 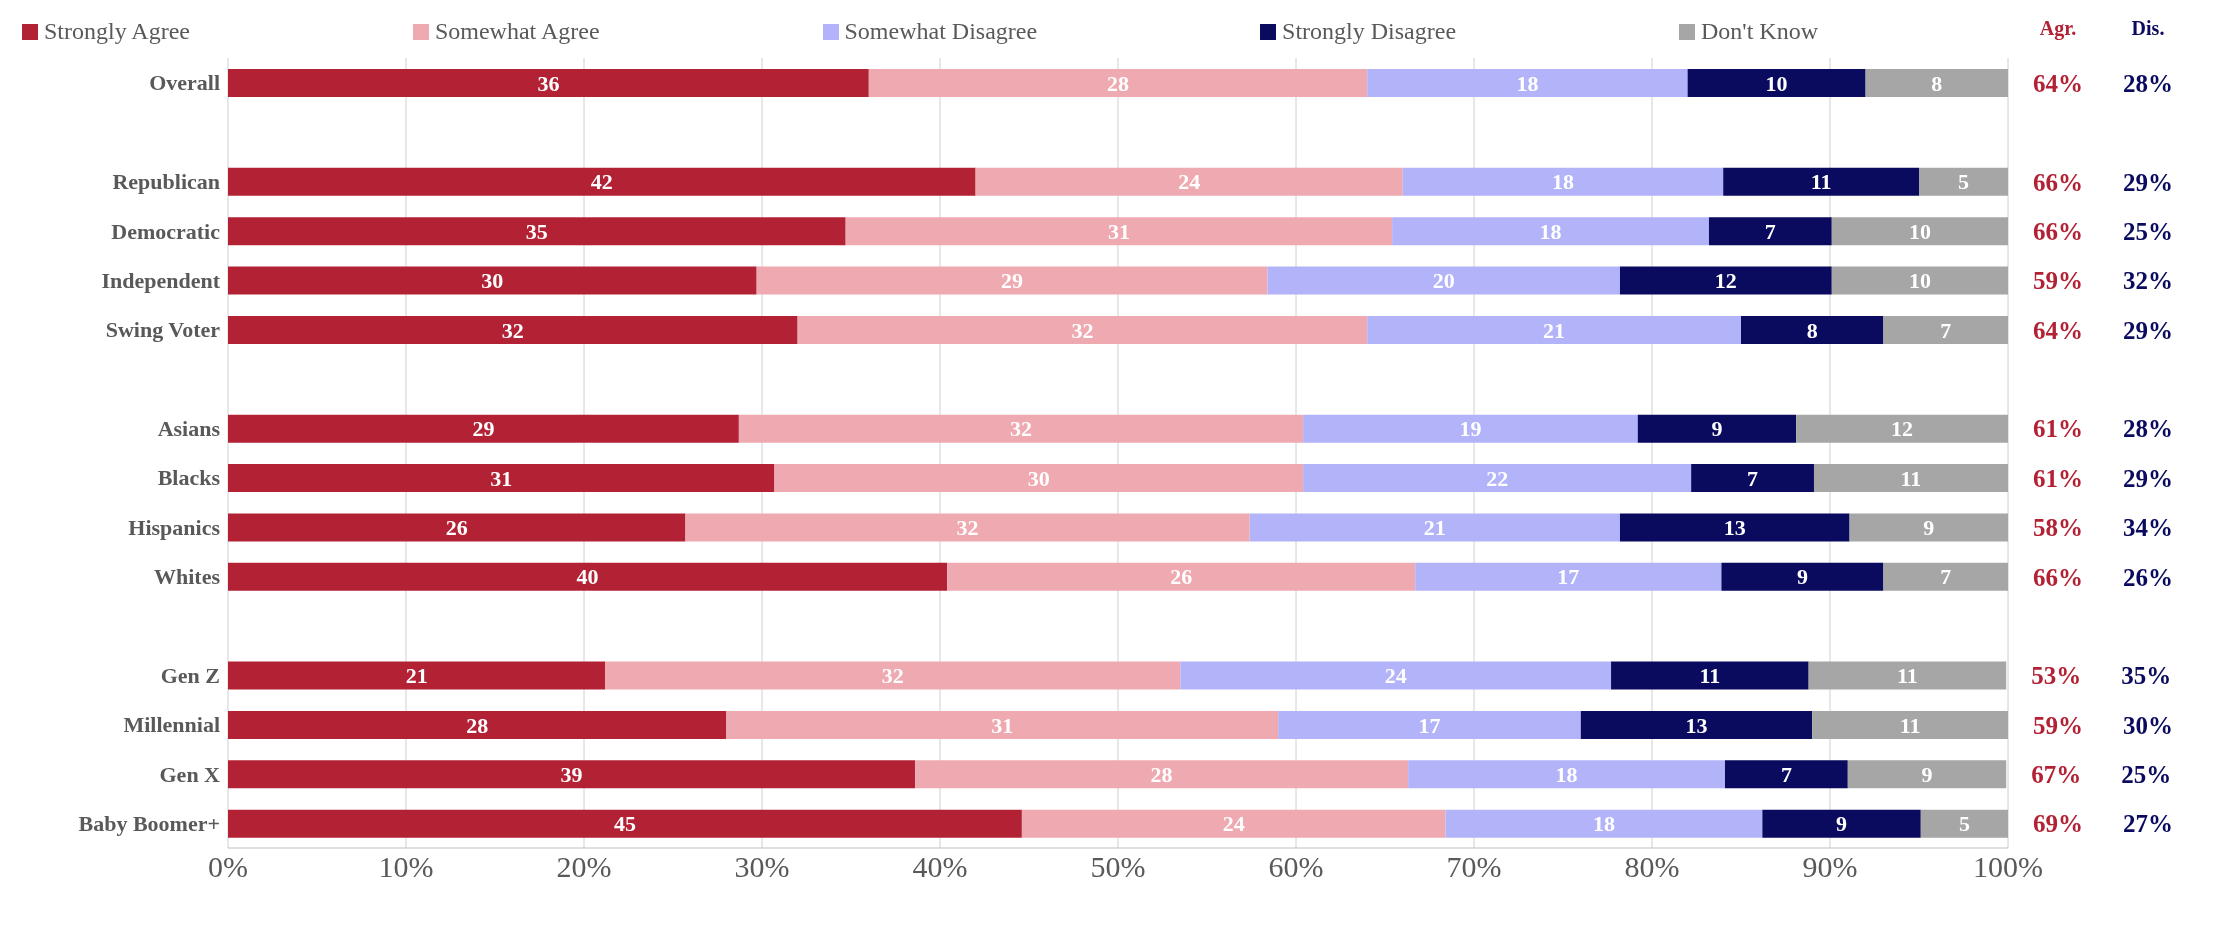 I want to click on data-label: 10, so click(x=1919, y=231).